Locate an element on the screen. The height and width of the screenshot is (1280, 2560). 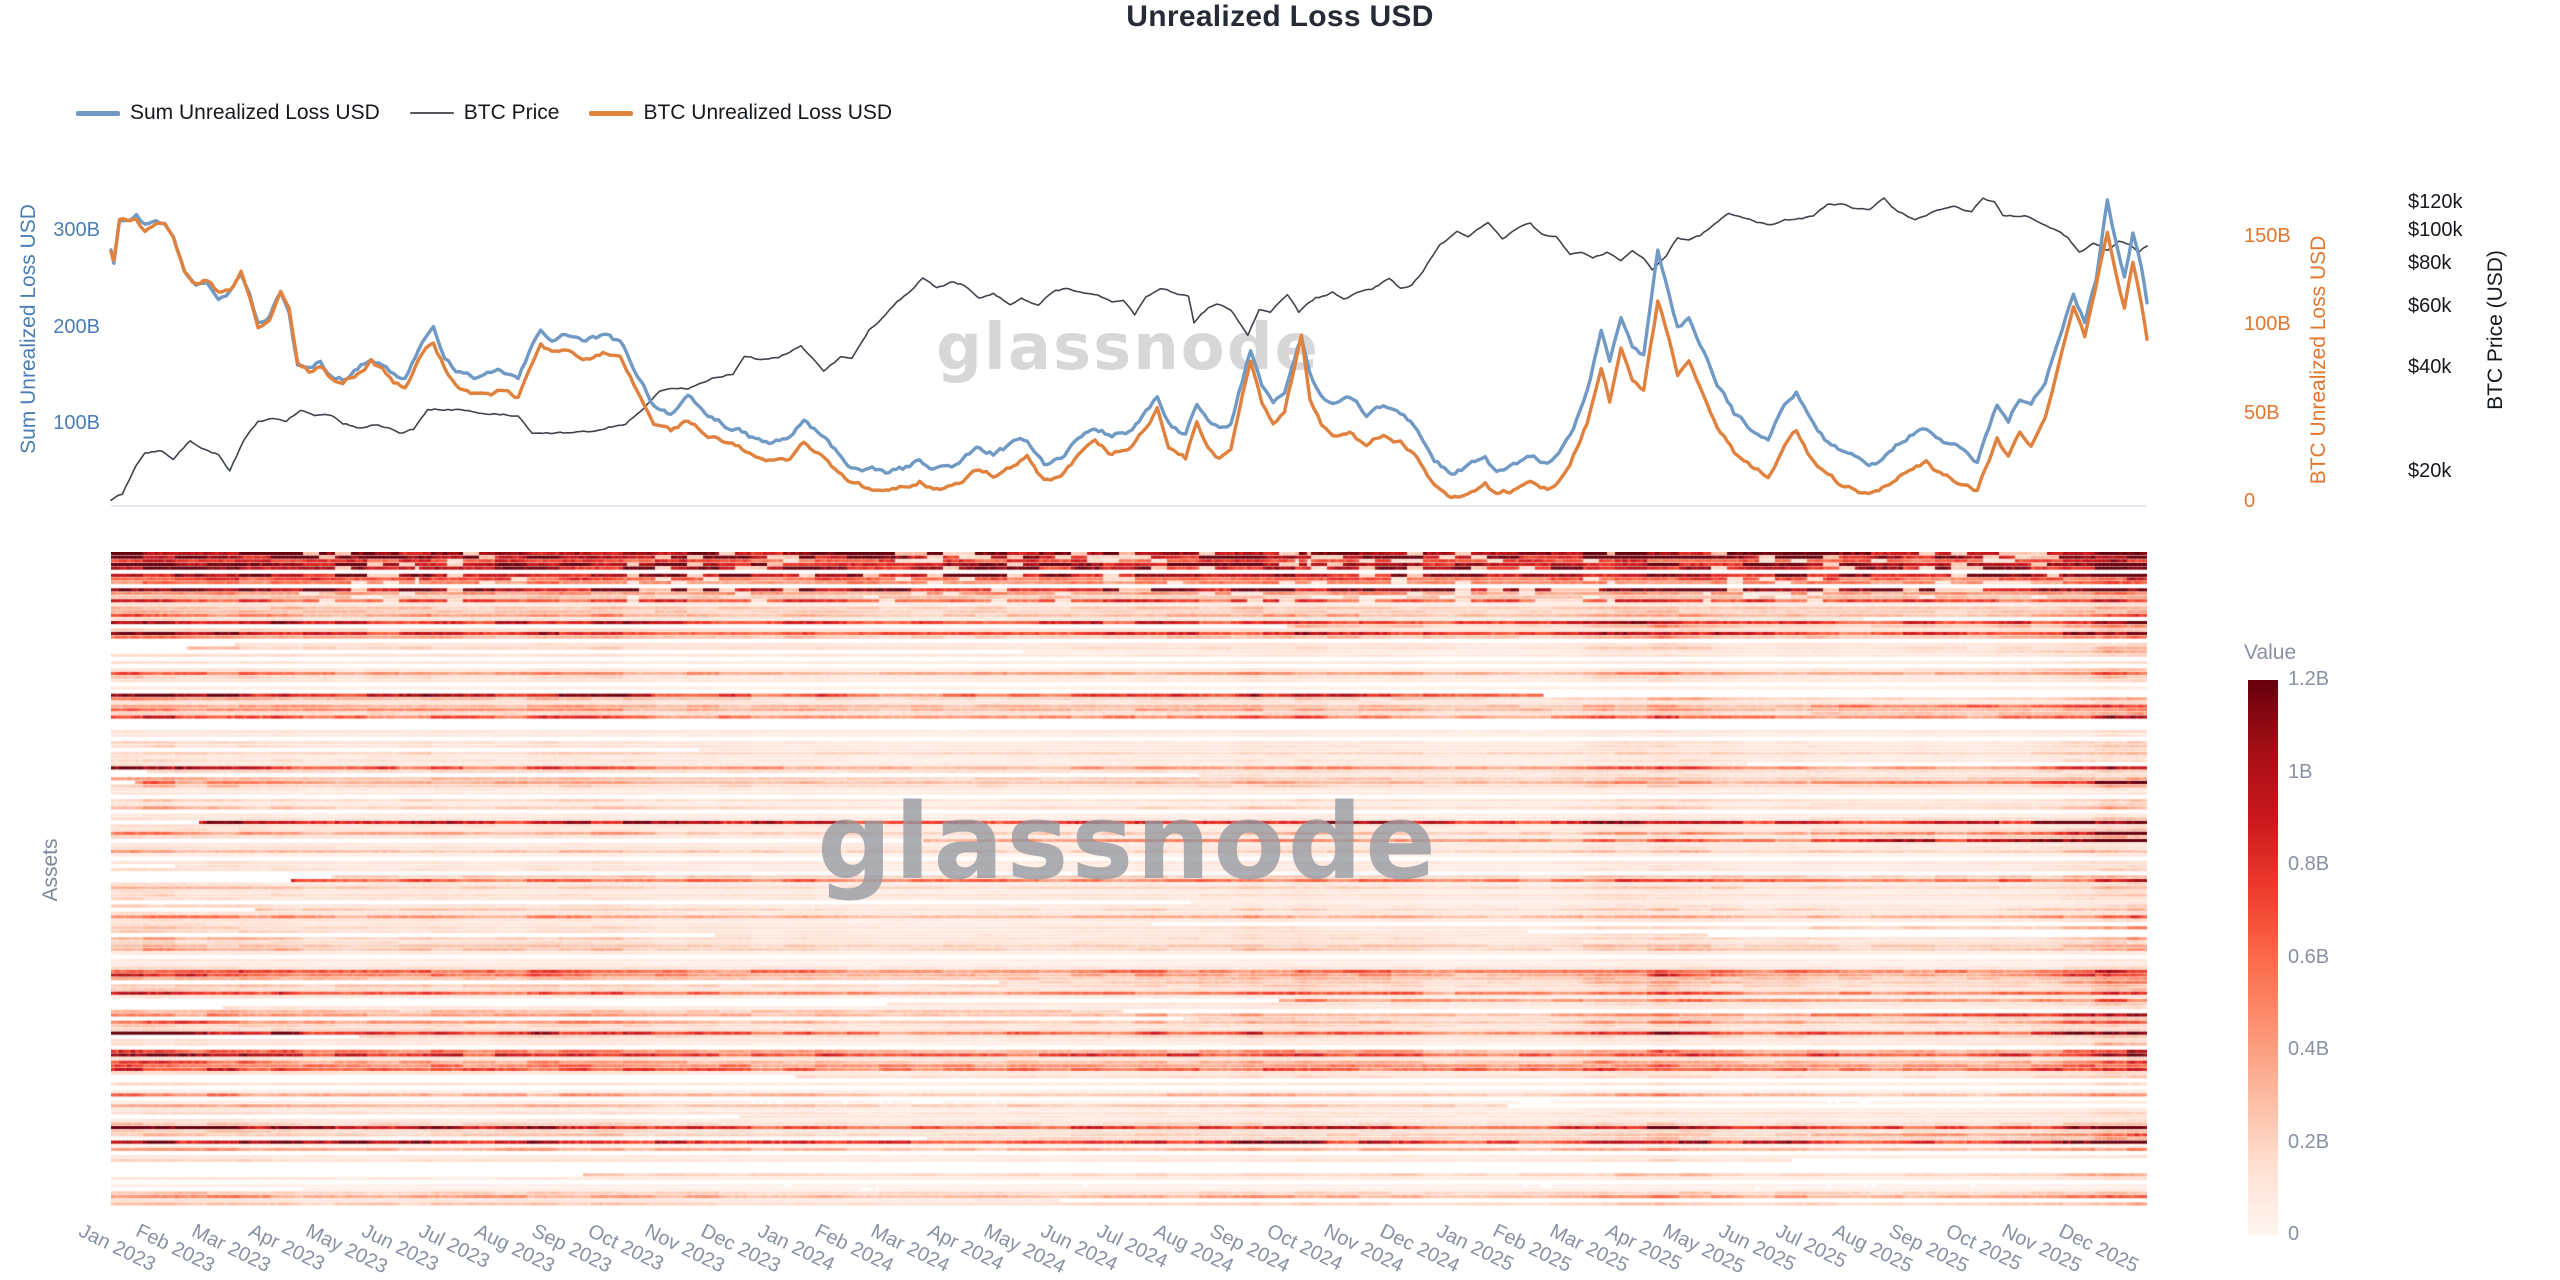
legend-item-2: BTC Unrealized Loss USD is located at coordinates (740, 113).